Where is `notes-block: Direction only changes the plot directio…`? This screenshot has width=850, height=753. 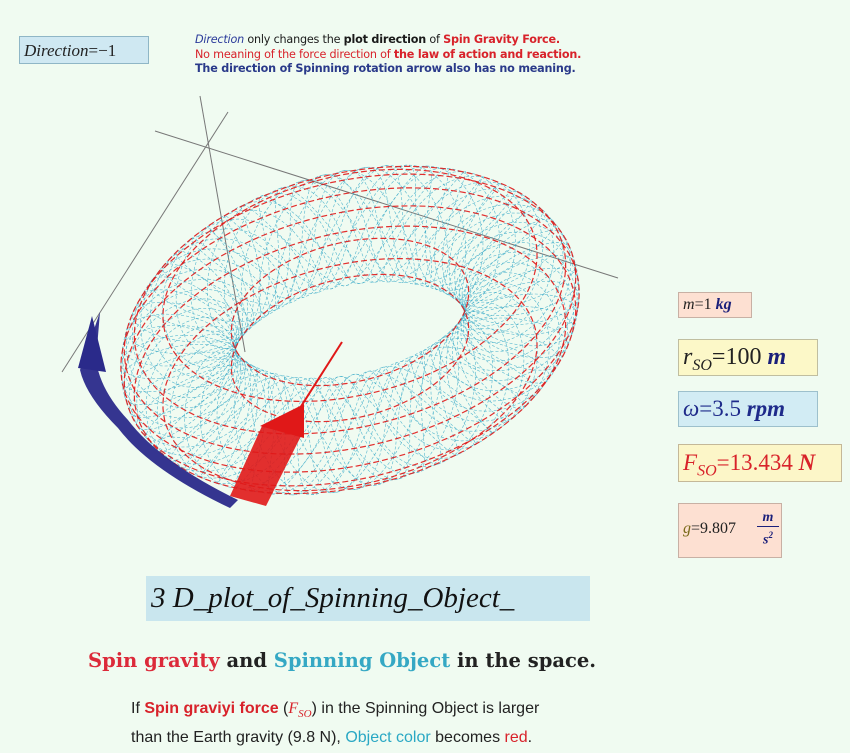 notes-block: Direction only changes the plot directio… is located at coordinates (388, 55).